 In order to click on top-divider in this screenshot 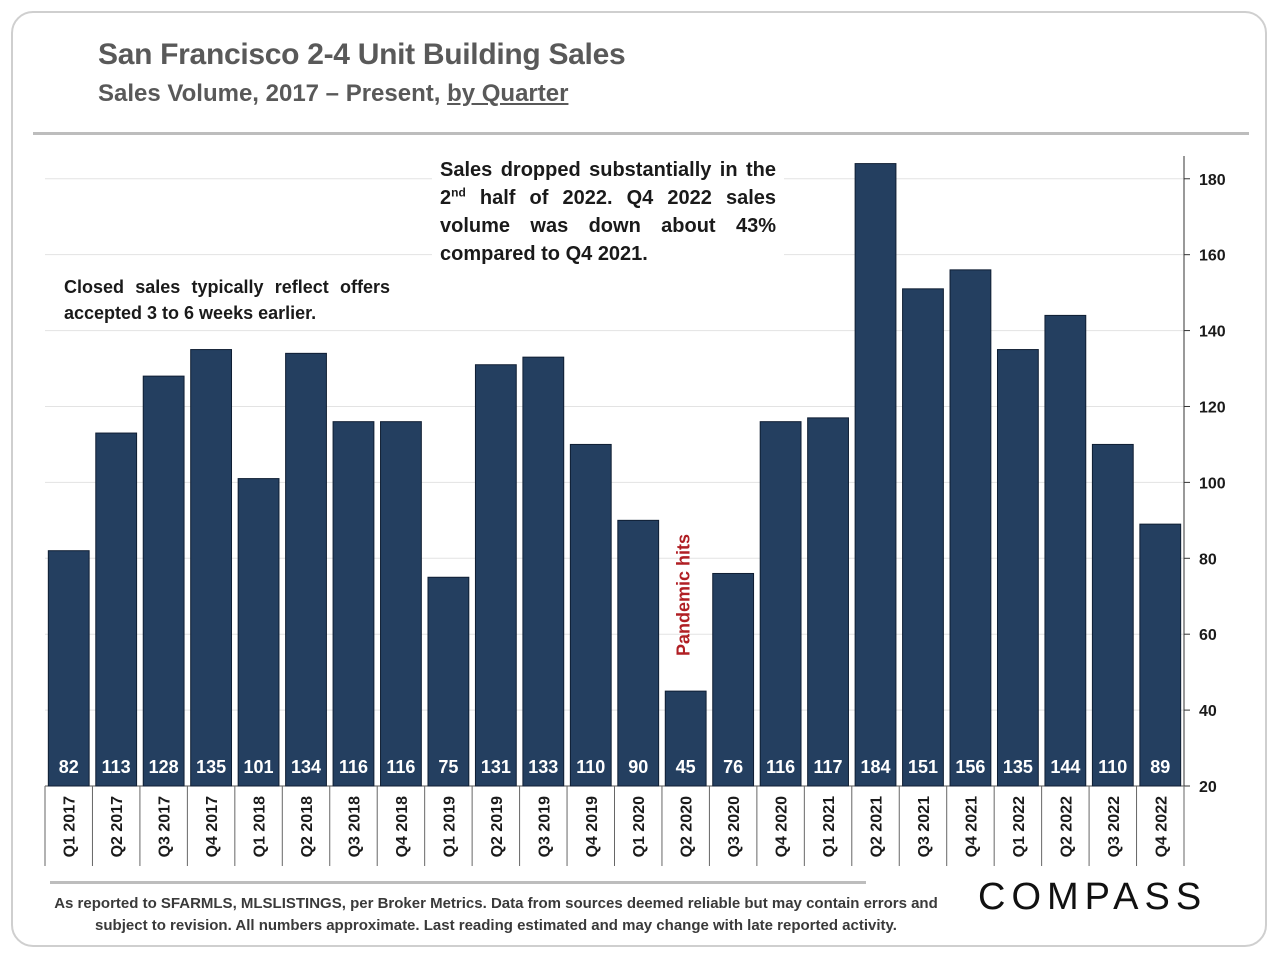, I will do `click(641, 133)`.